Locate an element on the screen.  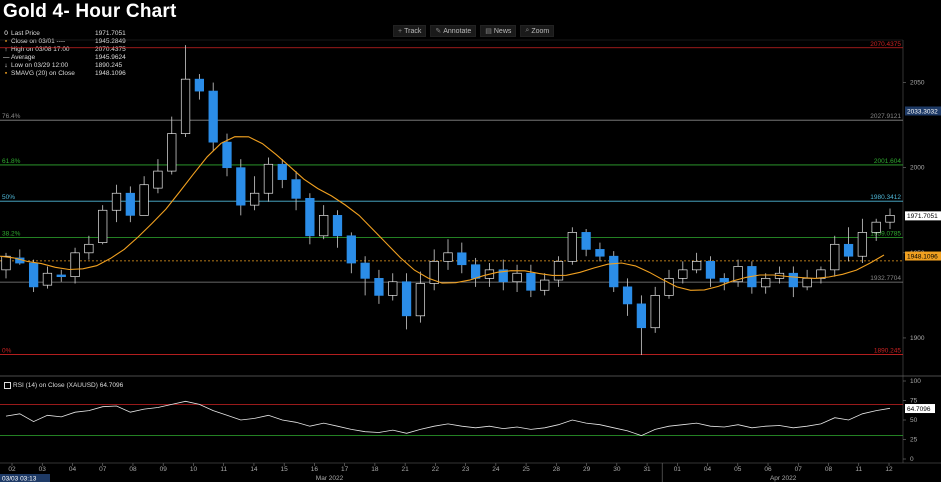
month-label: Mar 2022 is located at coordinates (330, 478).